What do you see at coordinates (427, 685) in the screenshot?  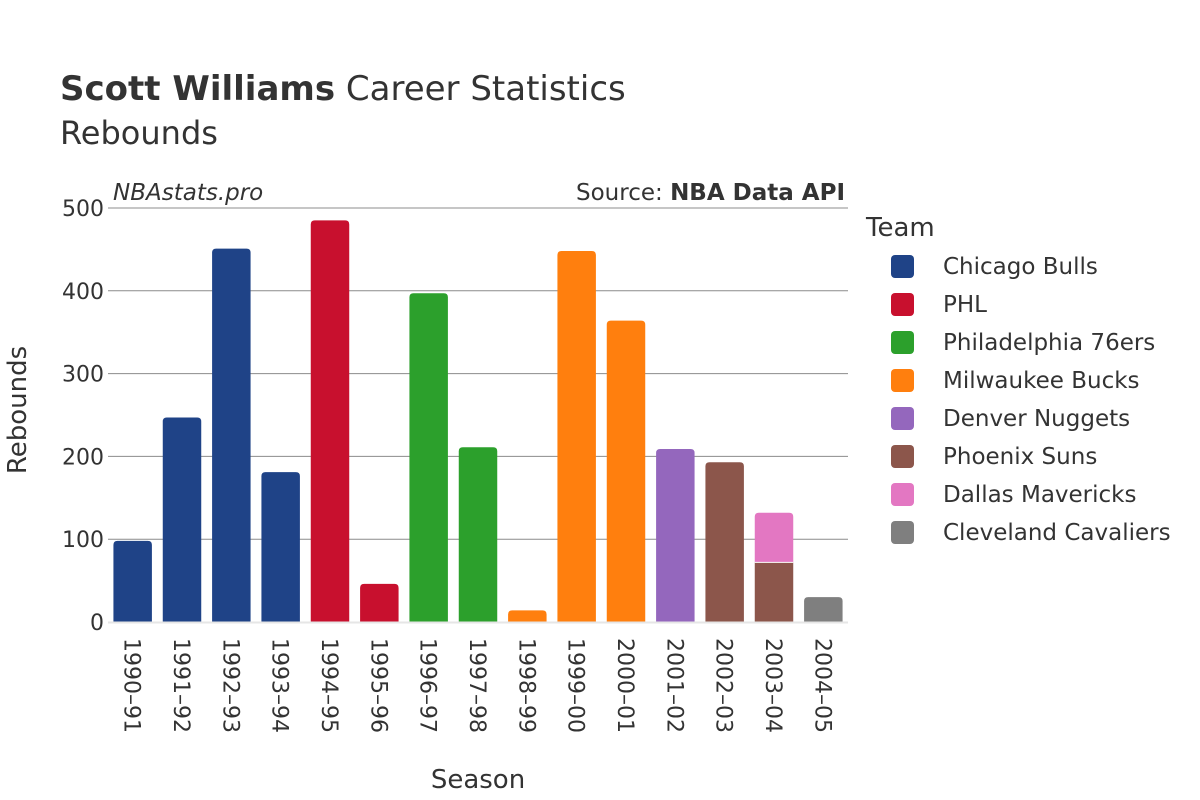 I see `x-tick-label: 1996–97` at bounding box center [427, 685].